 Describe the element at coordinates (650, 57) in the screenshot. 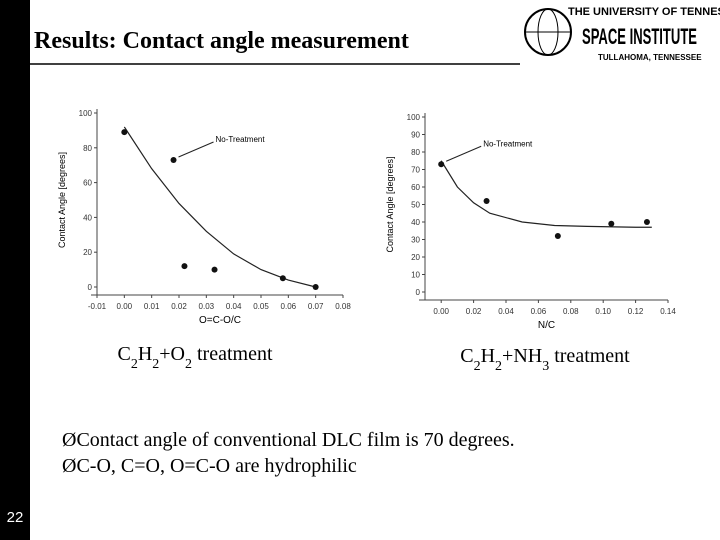

I see `logo-text: TULLAHOMA, TENNESSEE` at that location.